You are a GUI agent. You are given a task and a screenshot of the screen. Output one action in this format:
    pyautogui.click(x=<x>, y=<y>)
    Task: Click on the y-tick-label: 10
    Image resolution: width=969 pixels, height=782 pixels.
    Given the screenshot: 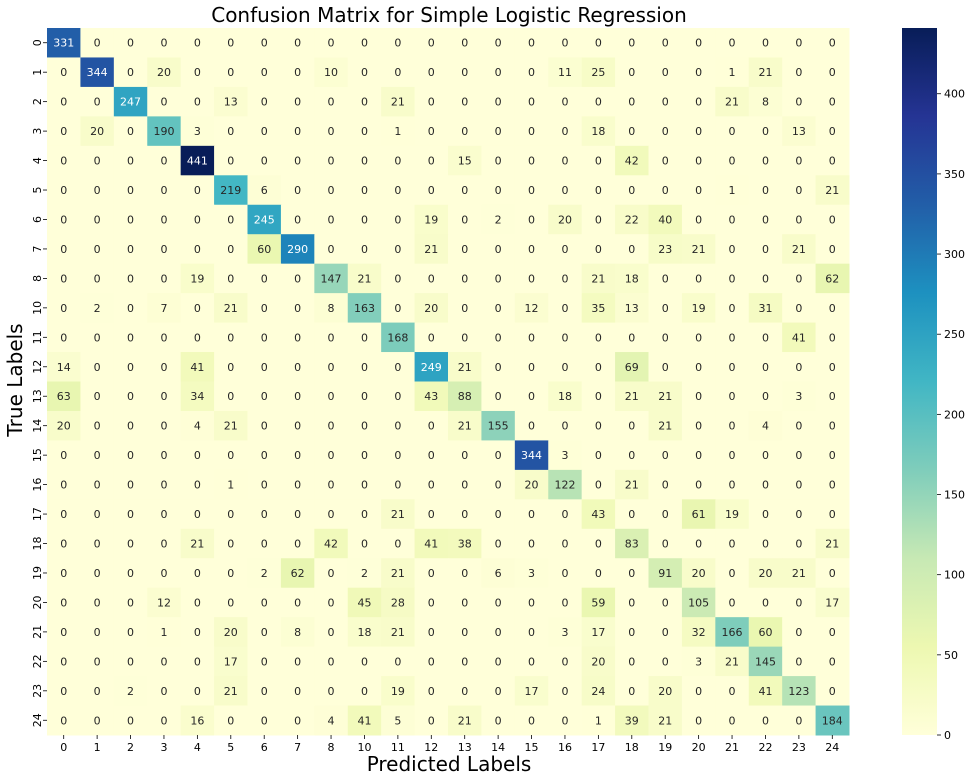 What is the action you would take?
    pyautogui.click(x=37, y=308)
    